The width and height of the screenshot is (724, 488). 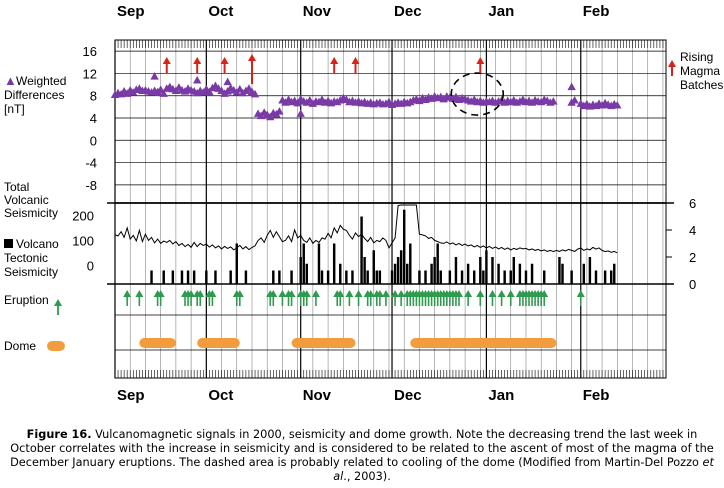 I want to click on mag-tick-label: 8, so click(x=93, y=96).